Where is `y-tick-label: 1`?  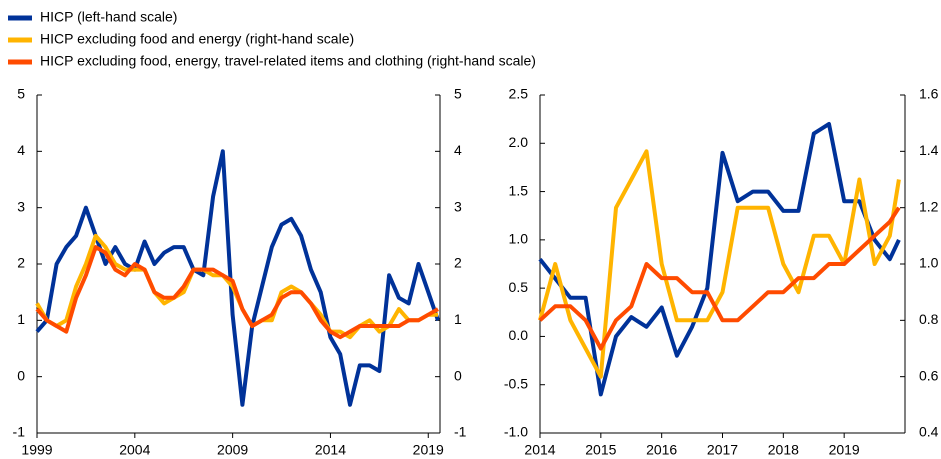
y-tick-label: 1 is located at coordinates (21, 319).